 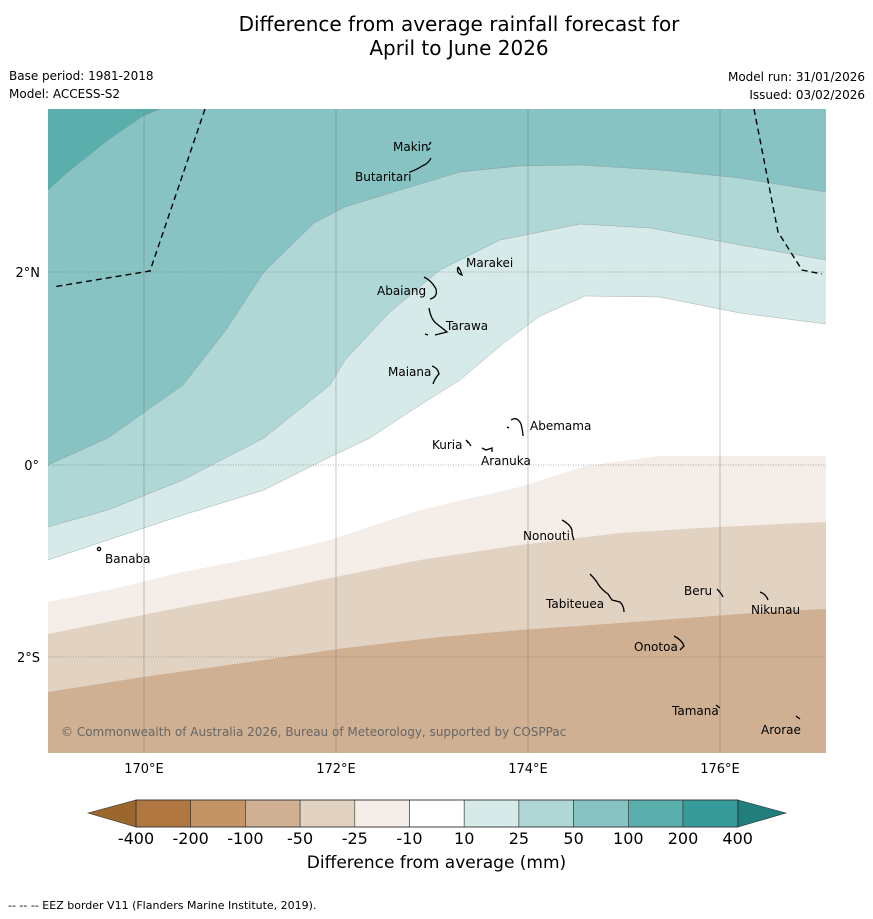 What do you see at coordinates (355, 838) in the screenshot?
I see `colorbar-tick--25: -25` at bounding box center [355, 838].